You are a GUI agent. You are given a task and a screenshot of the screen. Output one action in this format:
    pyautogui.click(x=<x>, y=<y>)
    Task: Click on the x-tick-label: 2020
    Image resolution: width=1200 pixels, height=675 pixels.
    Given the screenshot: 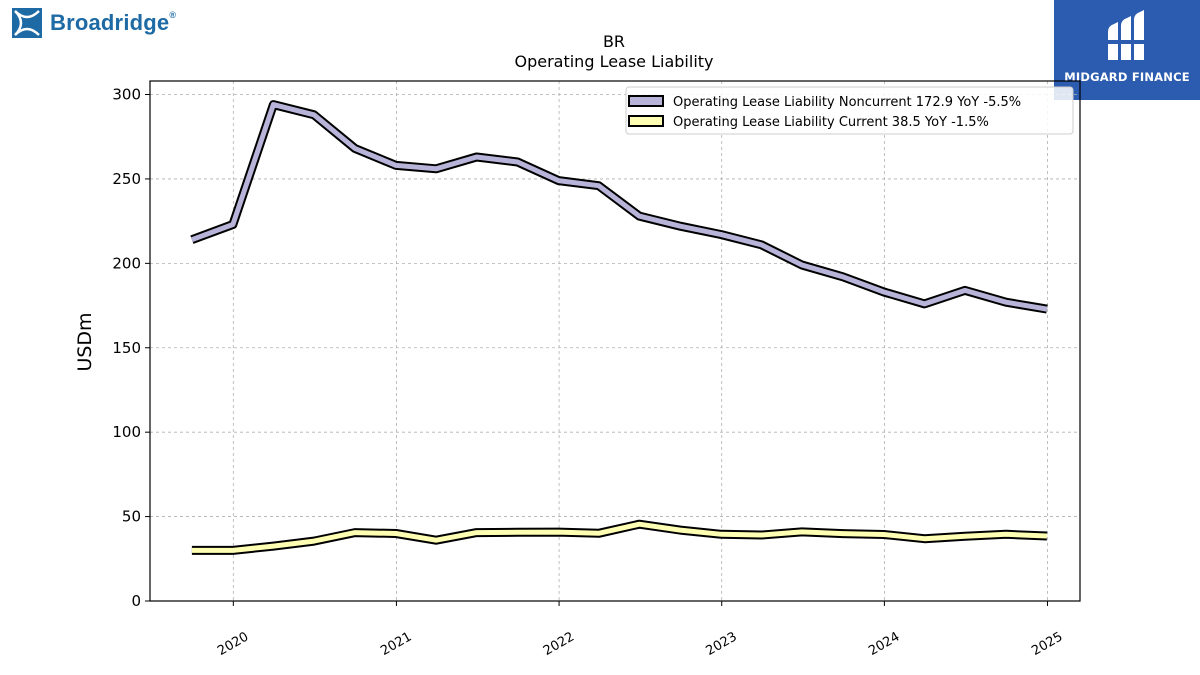 What is the action you would take?
    pyautogui.click(x=233, y=644)
    